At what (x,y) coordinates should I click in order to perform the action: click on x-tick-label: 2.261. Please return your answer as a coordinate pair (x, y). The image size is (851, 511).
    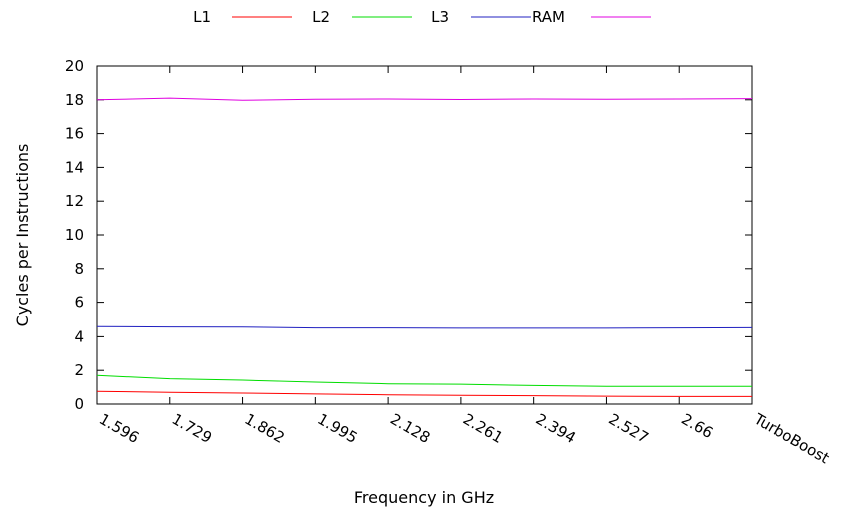
    Looking at the image, I should click on (483, 428).